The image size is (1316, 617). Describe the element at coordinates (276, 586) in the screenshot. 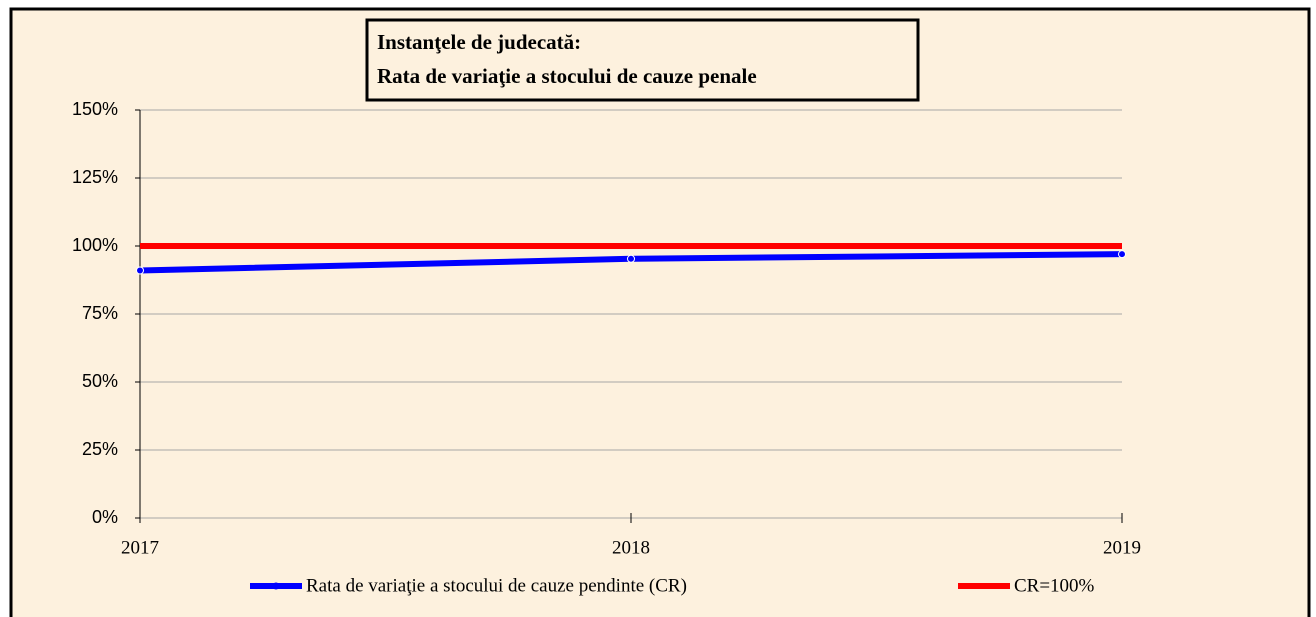

I see `legend-marker` at that location.